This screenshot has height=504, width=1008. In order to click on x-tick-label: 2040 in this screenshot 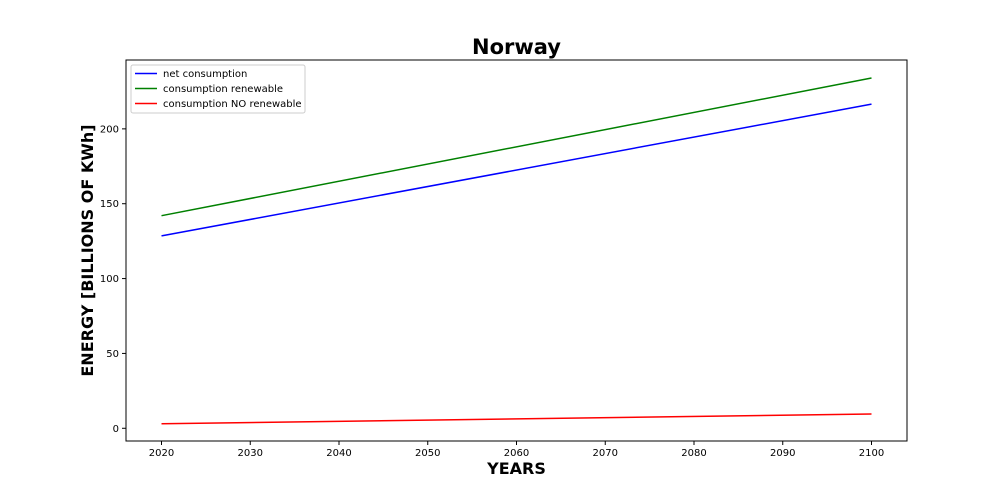, I will do `click(338, 453)`.